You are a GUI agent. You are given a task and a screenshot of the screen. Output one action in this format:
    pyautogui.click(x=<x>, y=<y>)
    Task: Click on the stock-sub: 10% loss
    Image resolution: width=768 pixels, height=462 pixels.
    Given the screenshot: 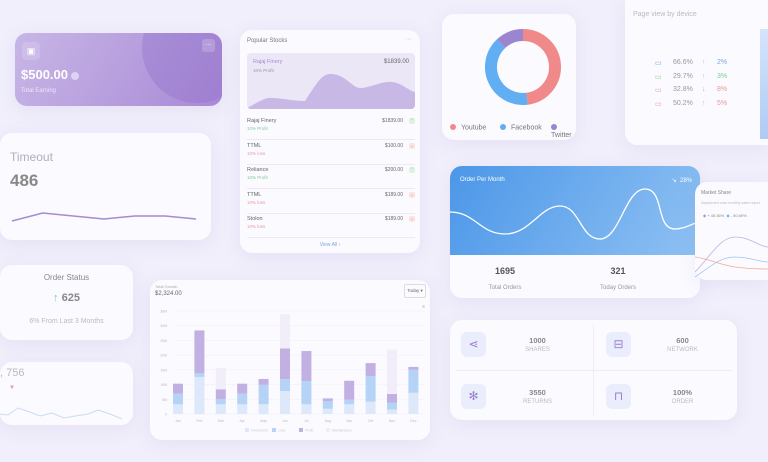 What is the action you would take?
    pyautogui.click(x=256, y=226)
    